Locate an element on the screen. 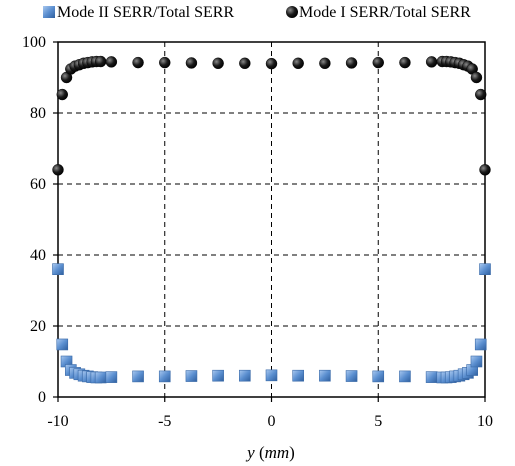 The image size is (515, 466). y-tick-label: 0 is located at coordinates (42, 397).